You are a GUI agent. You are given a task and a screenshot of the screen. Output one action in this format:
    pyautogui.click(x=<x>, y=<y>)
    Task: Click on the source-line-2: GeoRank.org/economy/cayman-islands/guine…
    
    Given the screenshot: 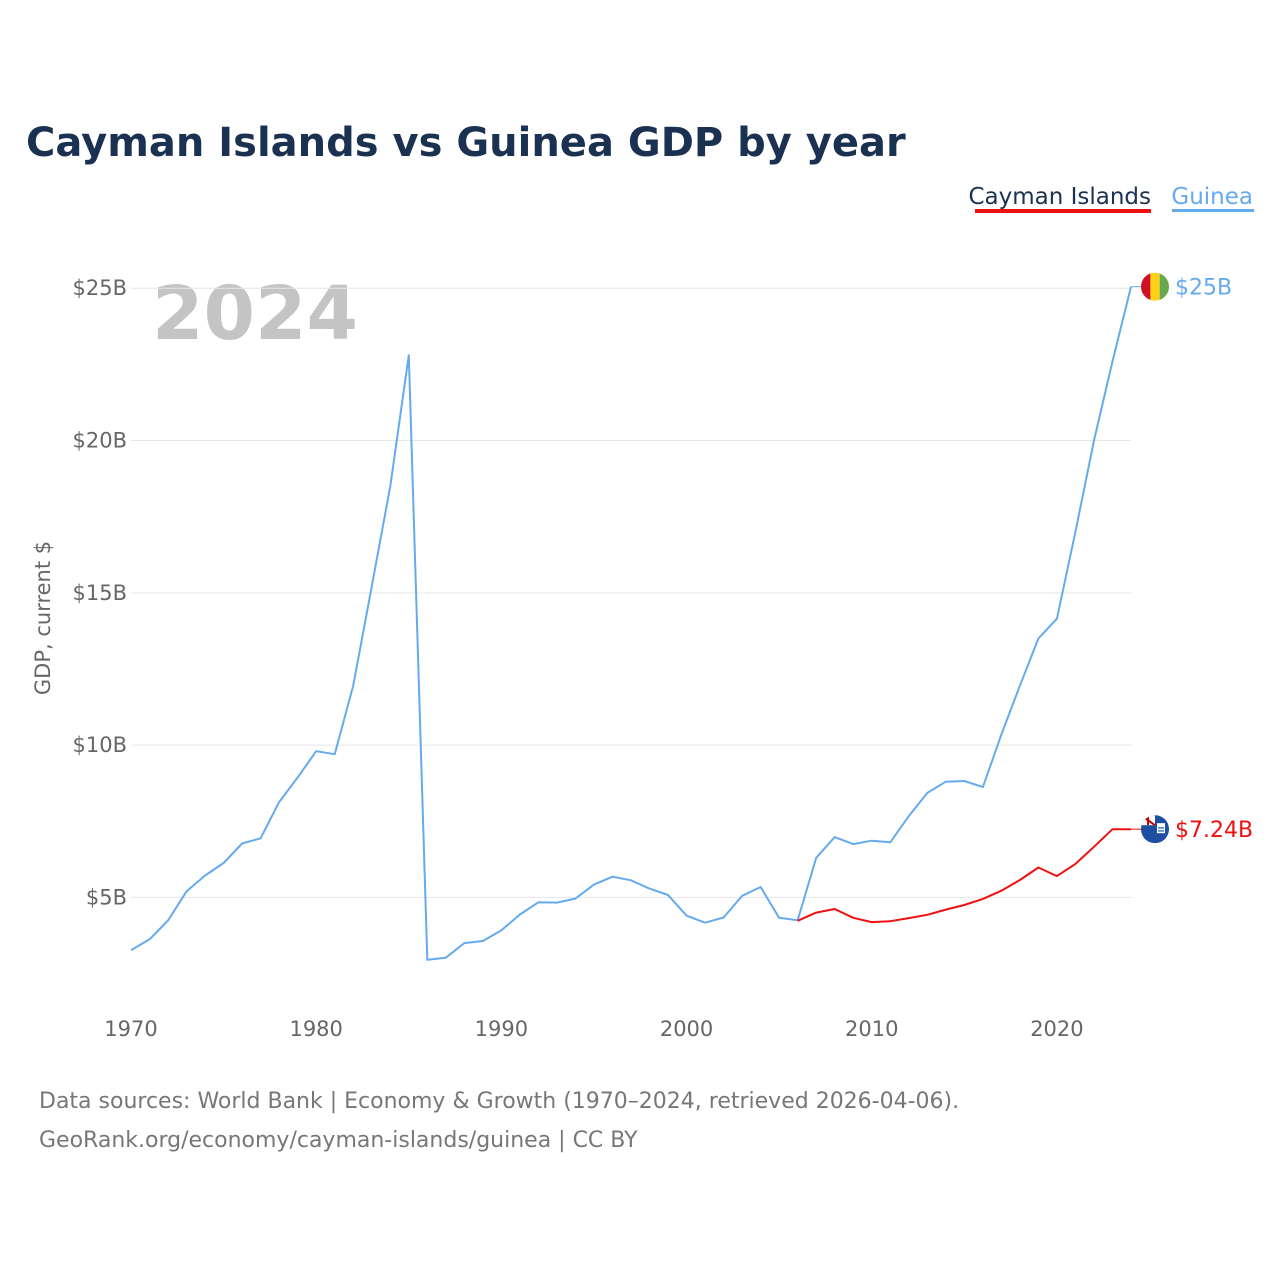 What is the action you would take?
    pyautogui.click(x=338, y=1140)
    